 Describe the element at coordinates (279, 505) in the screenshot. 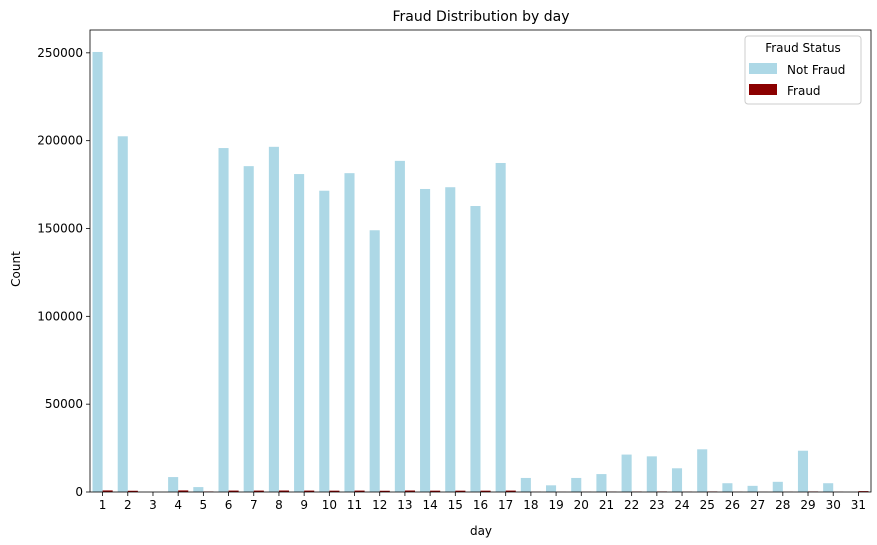

I see `x-tick-label: 8` at that location.